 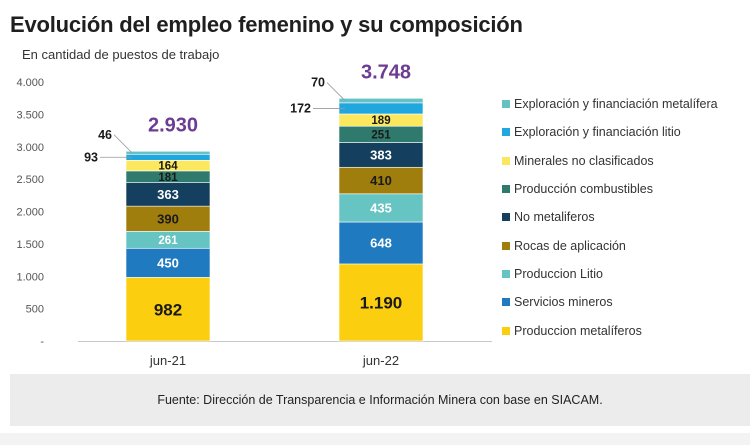 I want to click on segment-label: 450, so click(x=168, y=263).